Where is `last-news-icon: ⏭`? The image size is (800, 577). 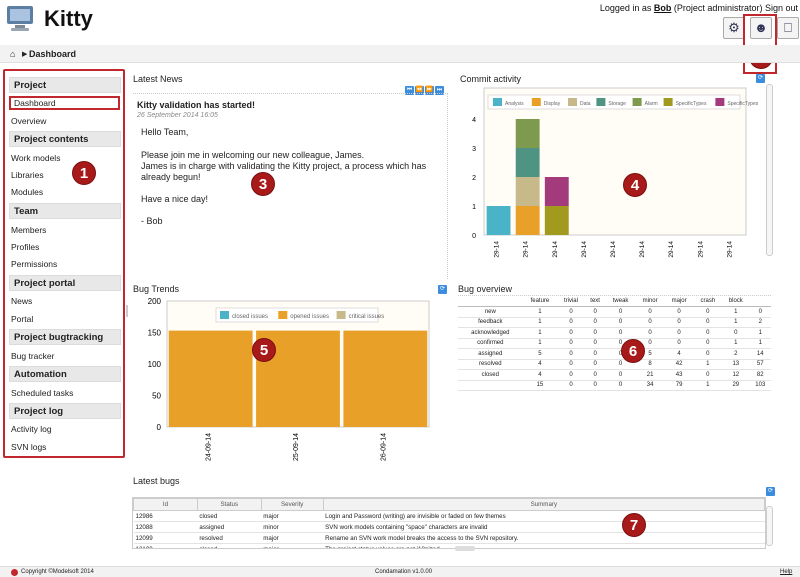 last-news-icon: ⏭ is located at coordinates (439, 90).